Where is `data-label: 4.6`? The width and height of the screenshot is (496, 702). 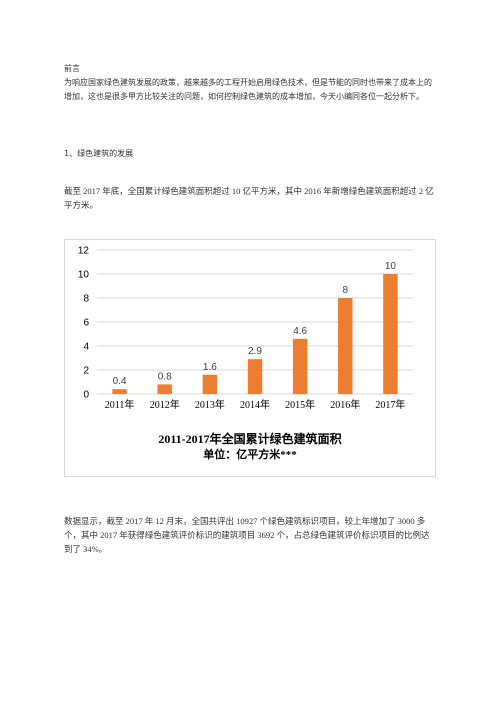 data-label: 4.6 is located at coordinates (300, 331).